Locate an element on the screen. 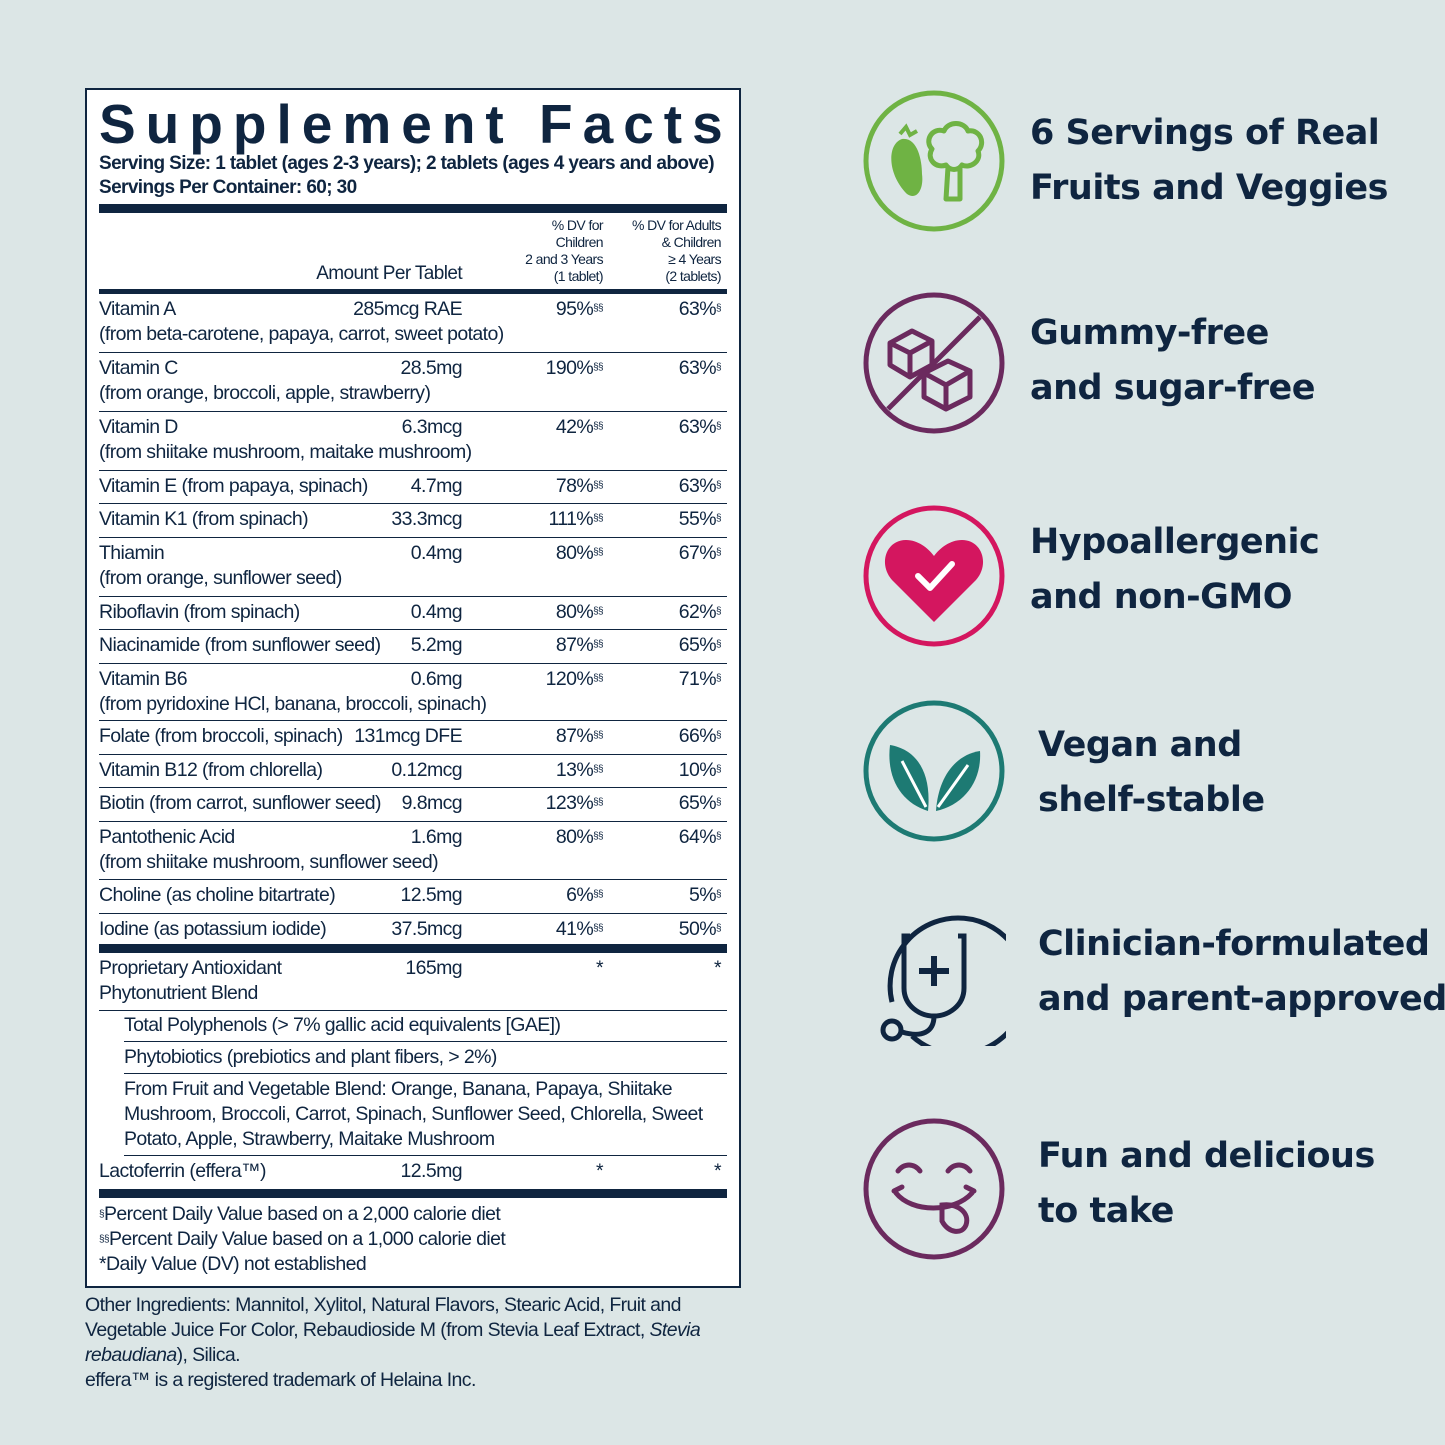  nutrient-label: Thiamin is located at coordinates (132, 553).